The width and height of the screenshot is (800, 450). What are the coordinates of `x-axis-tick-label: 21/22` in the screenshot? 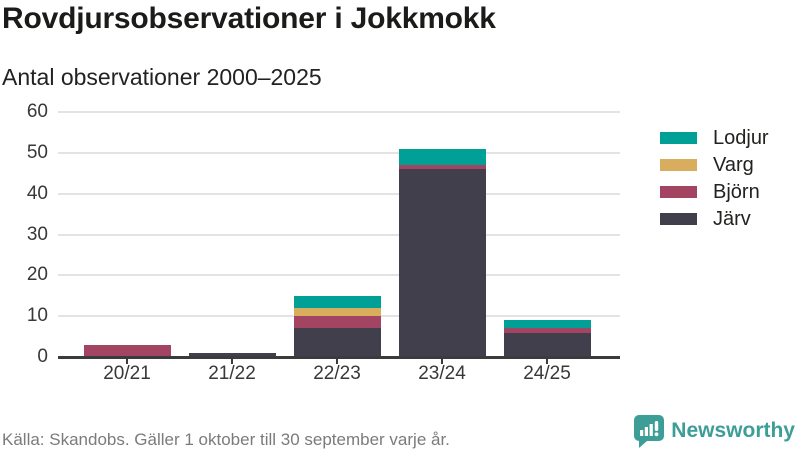 It's located at (232, 373).